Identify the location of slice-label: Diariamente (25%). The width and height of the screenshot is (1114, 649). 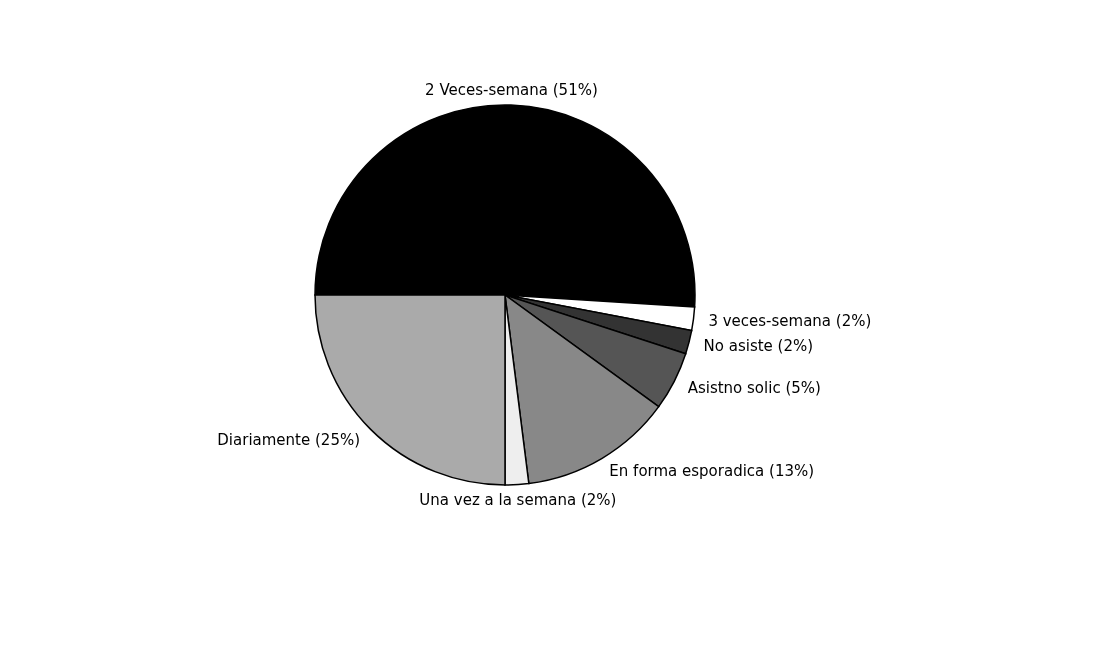
(289, 439).